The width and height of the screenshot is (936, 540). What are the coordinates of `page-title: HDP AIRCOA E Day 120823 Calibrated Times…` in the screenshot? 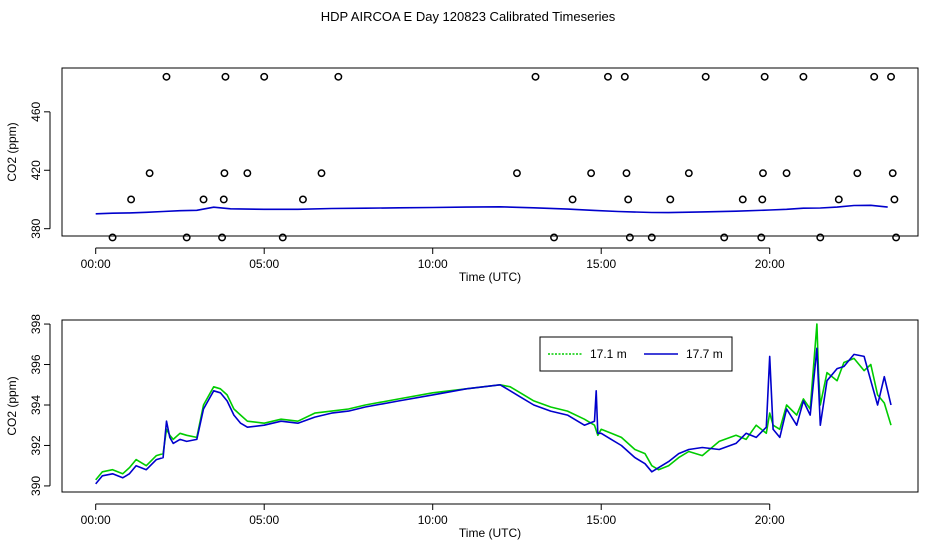 It's located at (468, 16).